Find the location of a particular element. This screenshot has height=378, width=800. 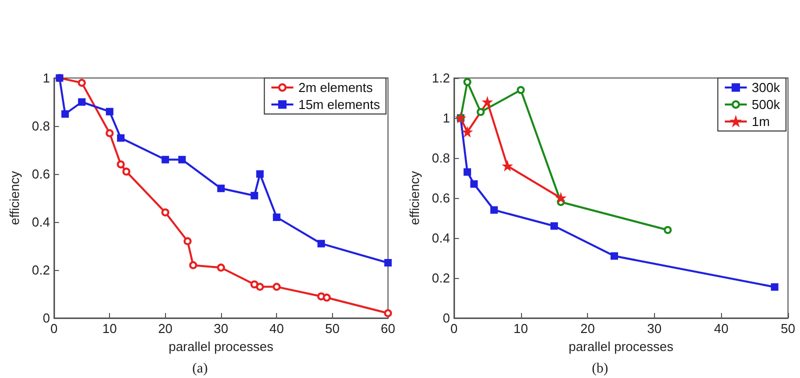

y-tick-label: 1.2 is located at coordinates (441, 78).